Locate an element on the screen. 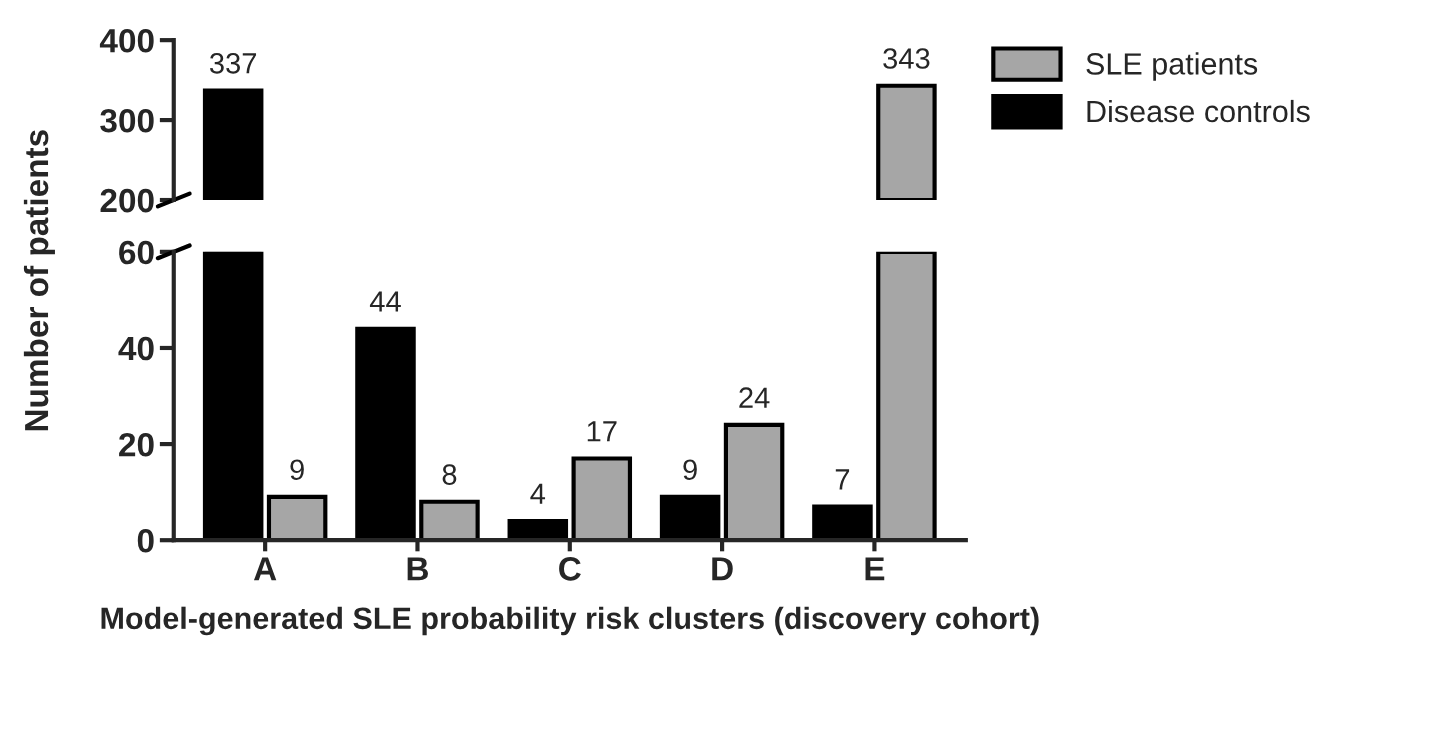 This screenshot has height=730, width=1448. x-tick-label: A is located at coordinates (265, 569).